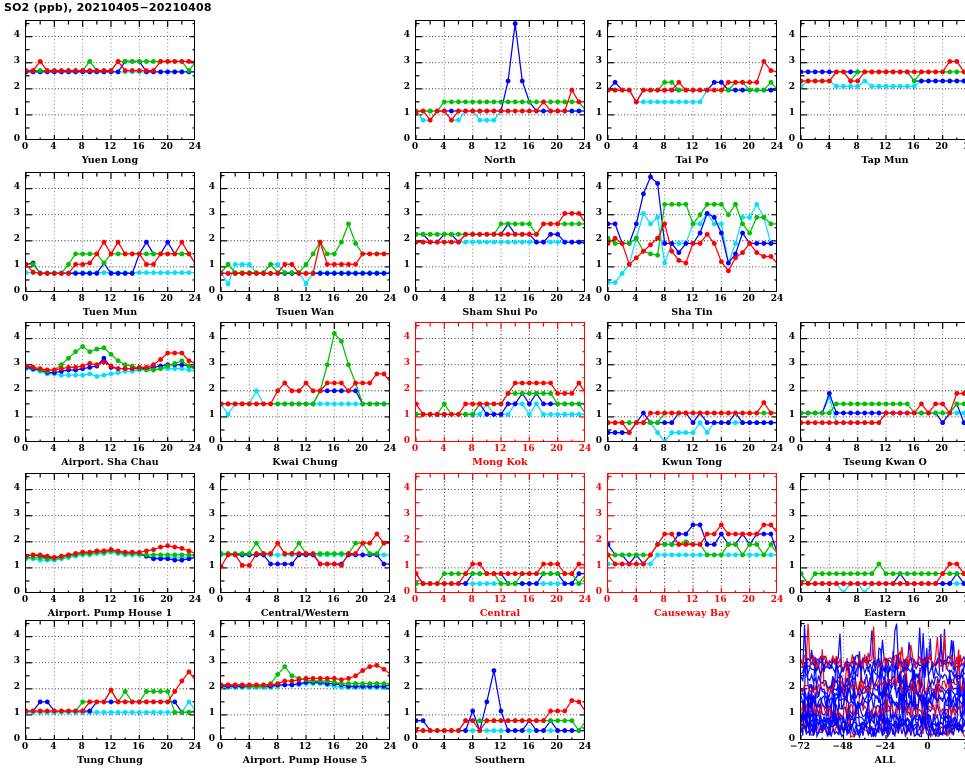 The image size is (965, 770). Describe the element at coordinates (689, 397) in the screenshot. I see `panel-kwun-tong: 0 1 2 3 4 0 4 8 12 16 20 24 Kwun Tong` at that location.